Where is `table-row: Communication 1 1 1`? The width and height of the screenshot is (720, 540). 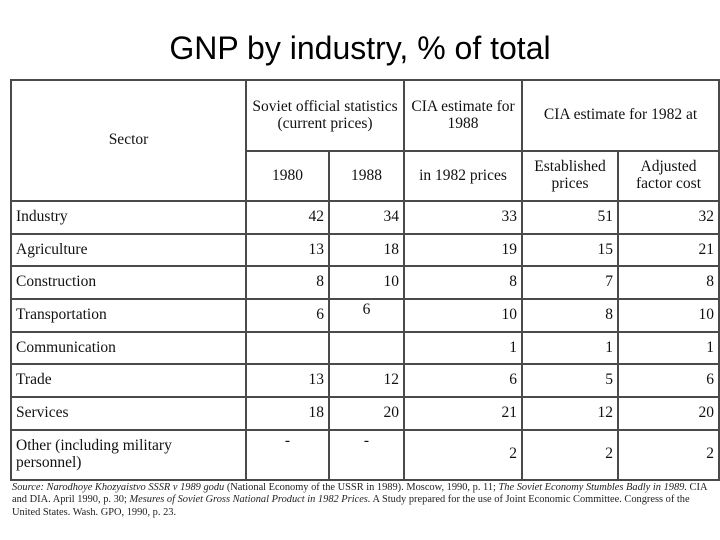 table-row: Communication 1 1 1 is located at coordinates (365, 348).